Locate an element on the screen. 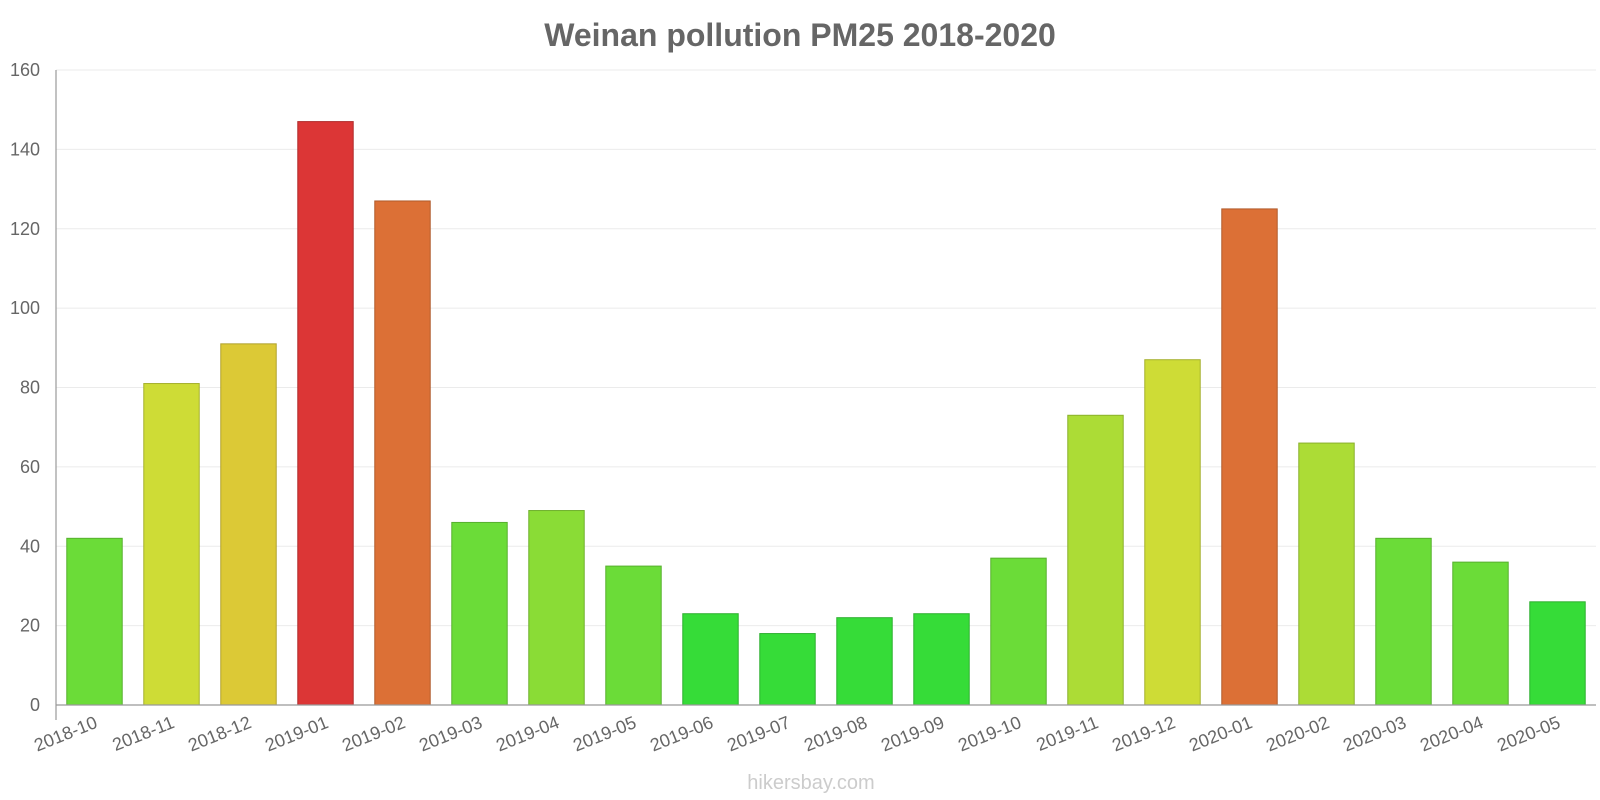 The width and height of the screenshot is (1600, 800). y-tick-label: 60 is located at coordinates (30, 467).